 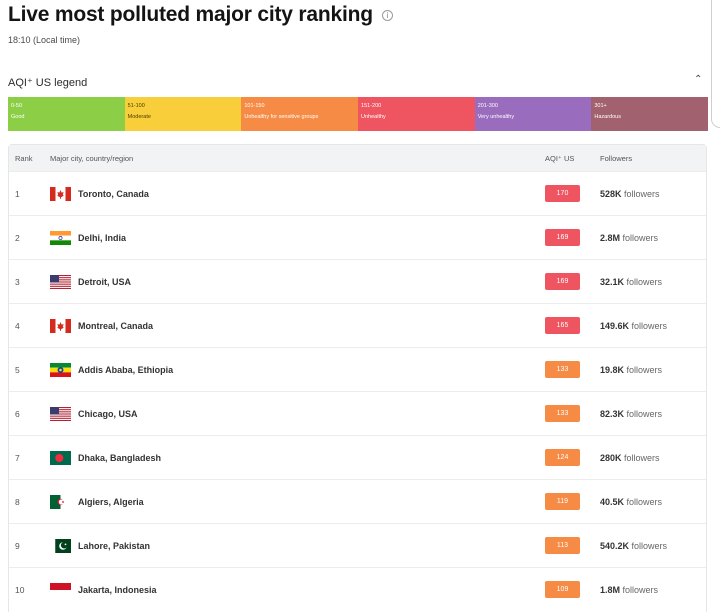 I want to click on legend-label: Unhealthy for sensitive groups, so click(x=281, y=117).